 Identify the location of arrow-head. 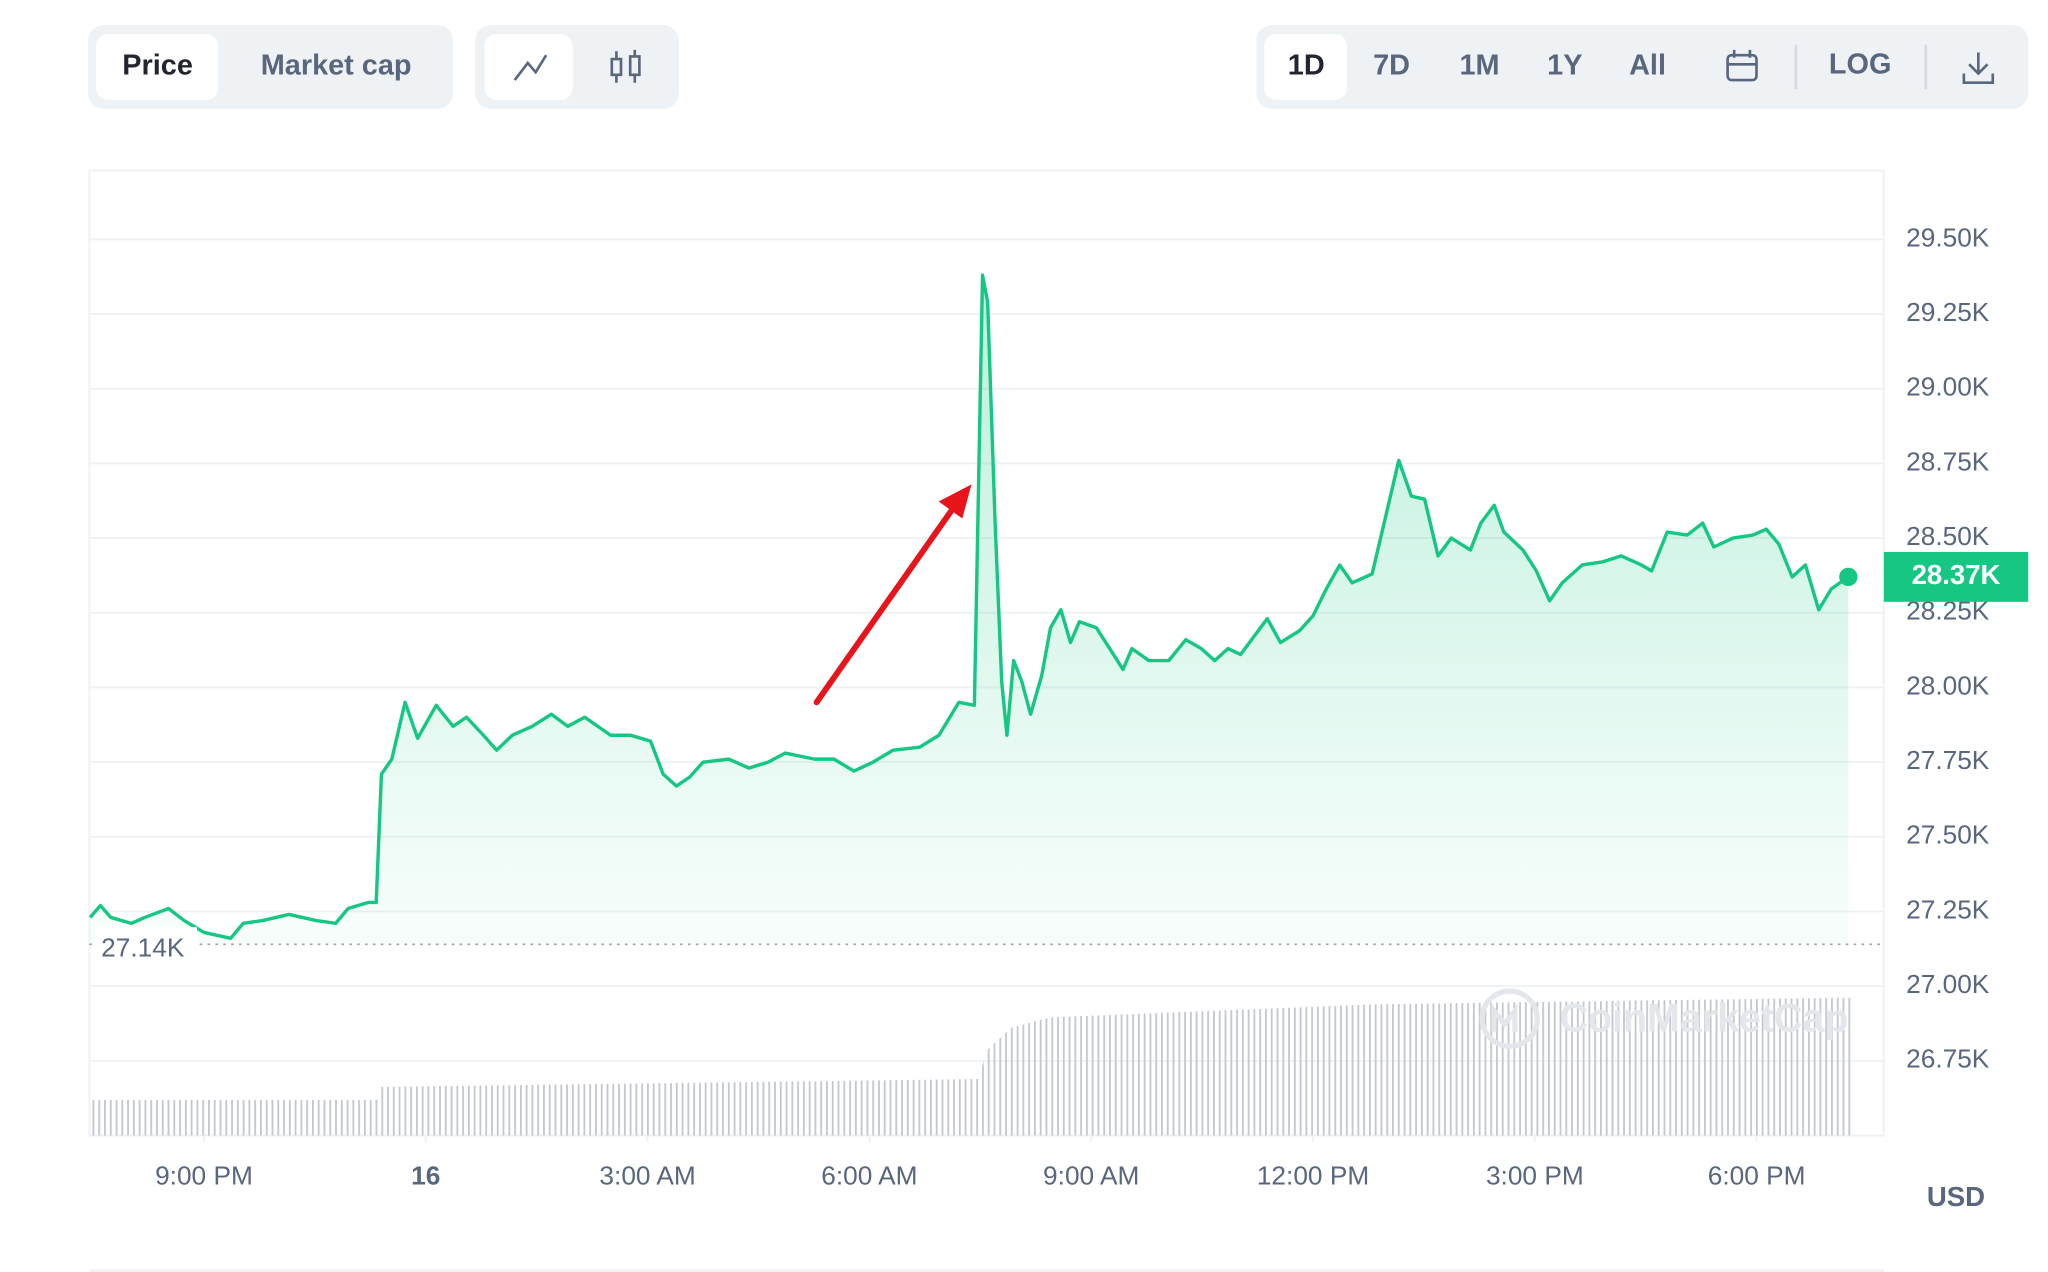
(955, 501).